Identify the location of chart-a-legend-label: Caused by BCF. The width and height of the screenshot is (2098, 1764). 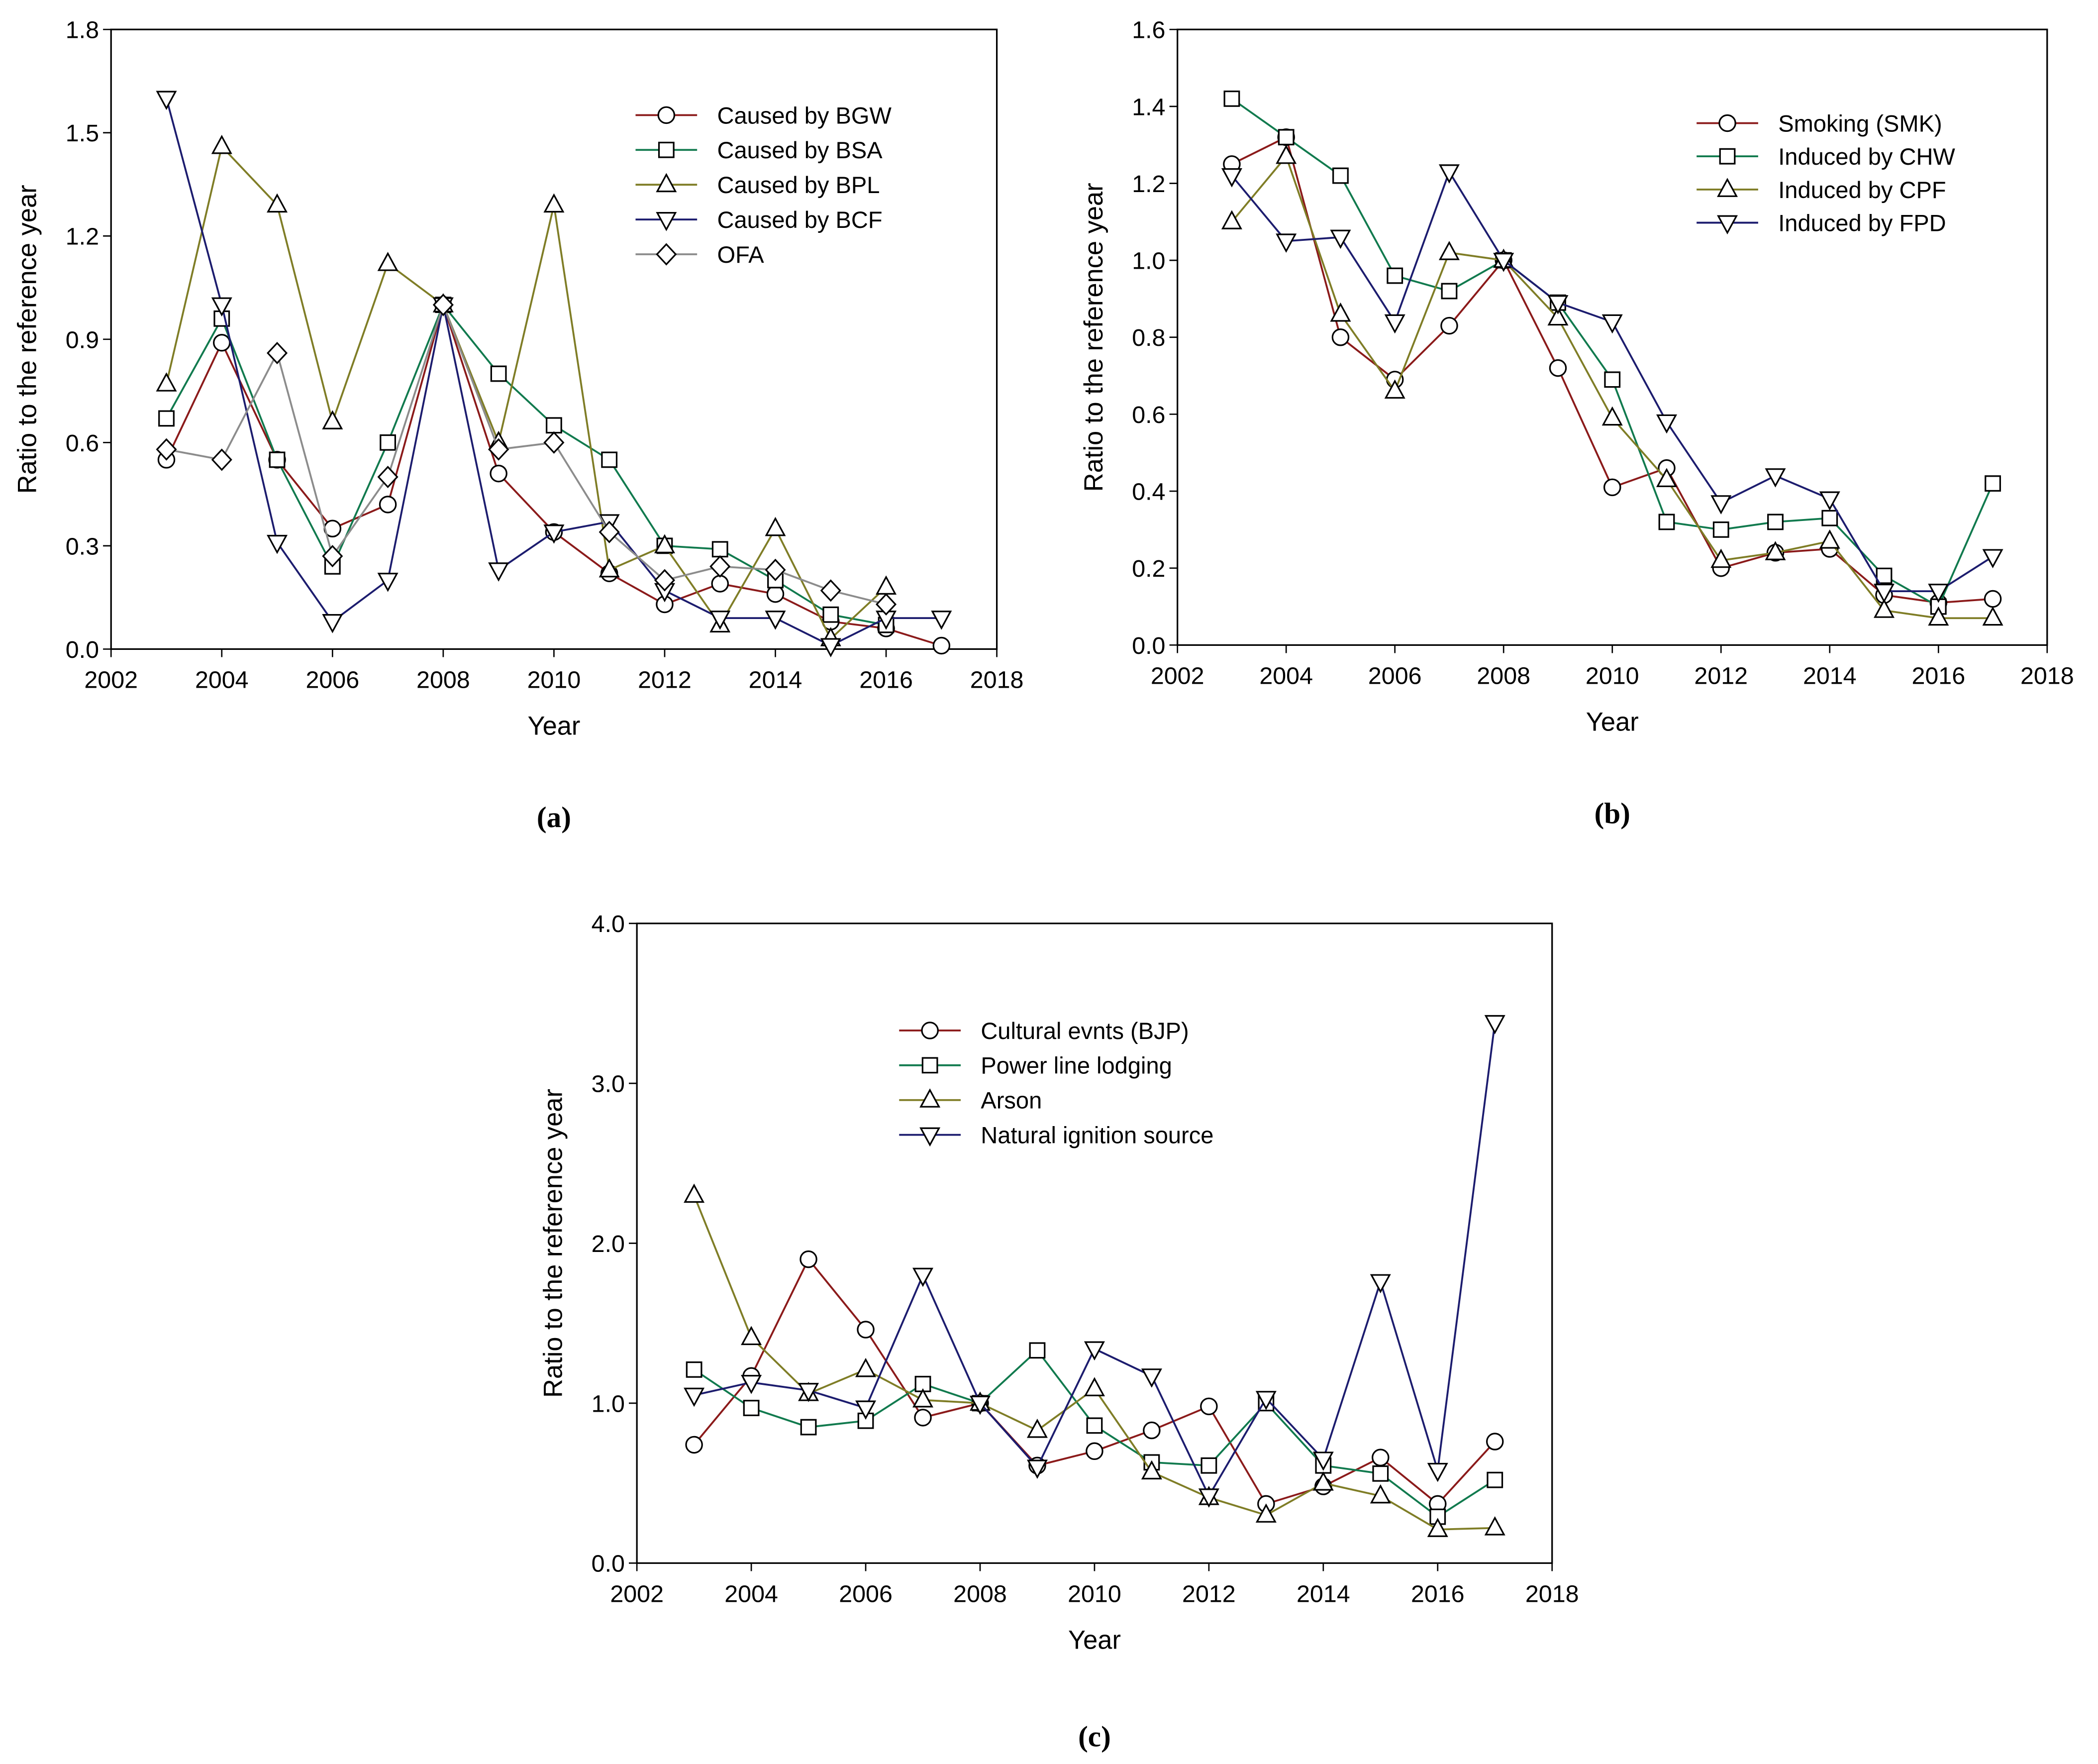
(800, 220).